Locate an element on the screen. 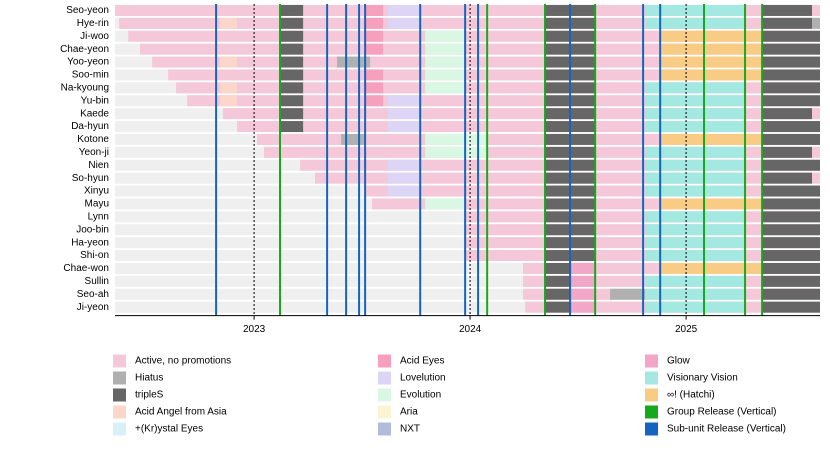 This screenshot has height=466, width=830. row-label: Kotone is located at coordinates (93, 139).